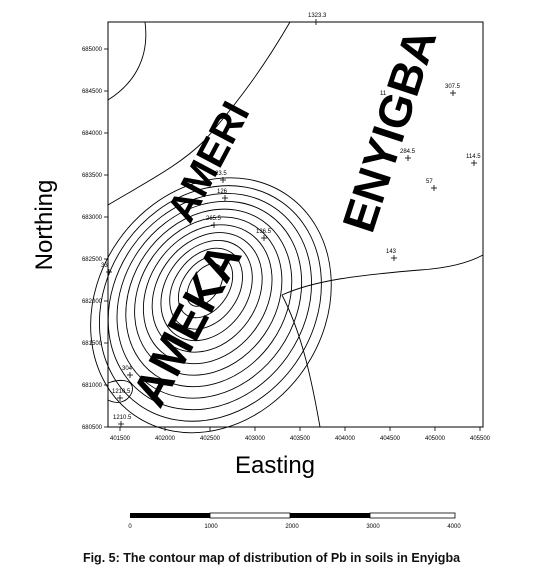 The image size is (543, 576). What do you see at coordinates (165, 439) in the screenshot?
I see `x-tick-label: 402000` at bounding box center [165, 439].